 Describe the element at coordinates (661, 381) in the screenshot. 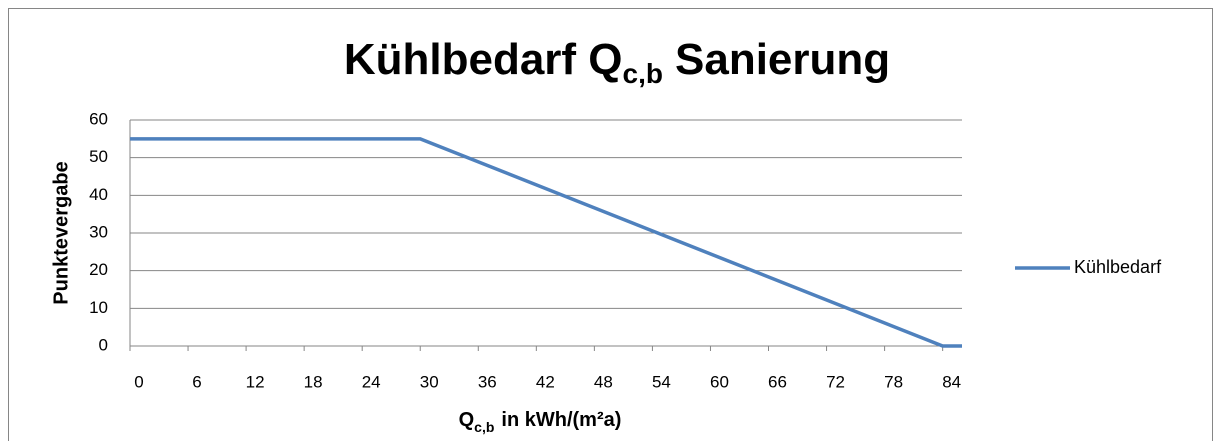

I see `x-tick-label: 54` at that location.